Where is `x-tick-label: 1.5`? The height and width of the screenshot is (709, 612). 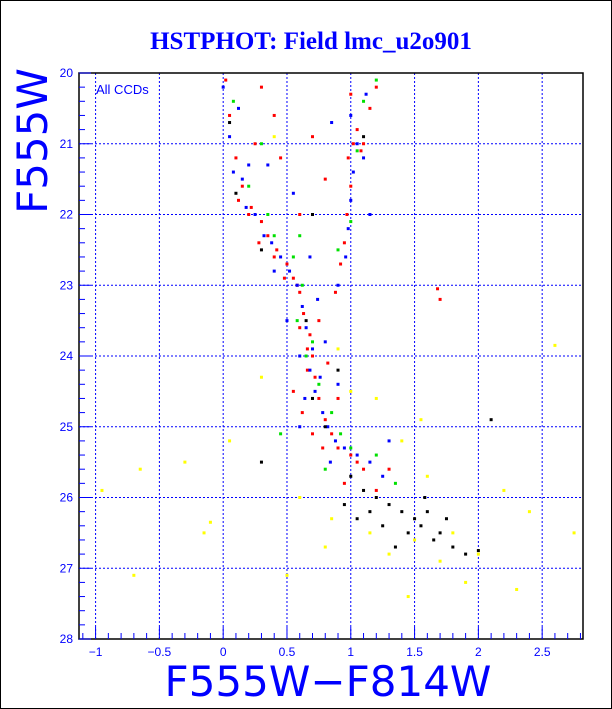 x-tick-label: 1.5 is located at coordinates (414, 652).